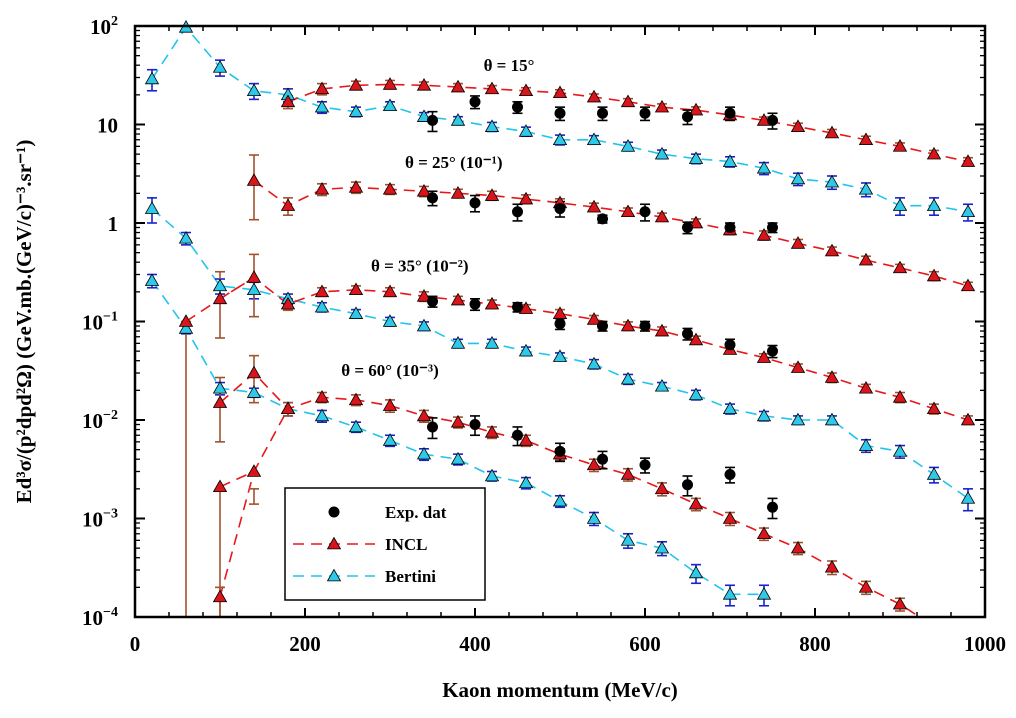  I want to click on y-tick-label: 10⁻³, so click(100, 519).